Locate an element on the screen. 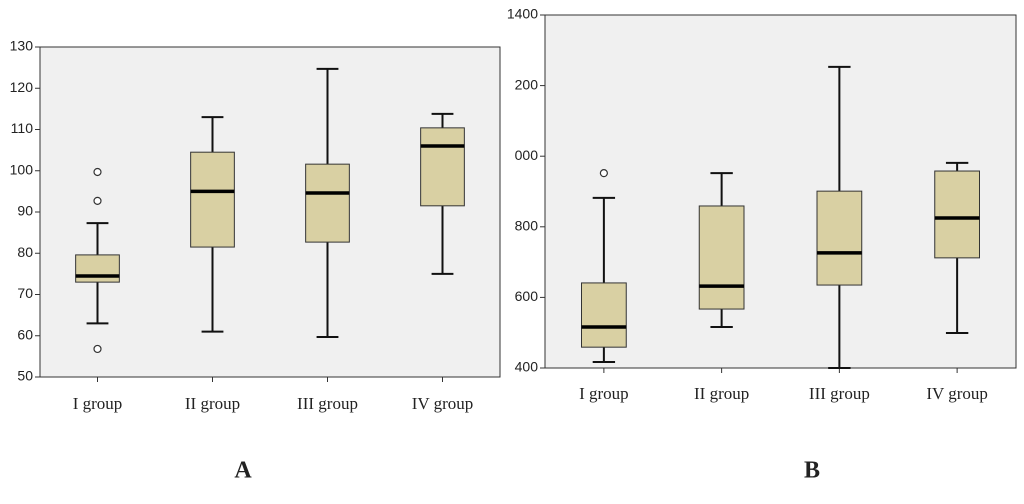 Image resolution: width=1024 pixels, height=504 pixels. y-tick-label: 90 is located at coordinates (25, 211).